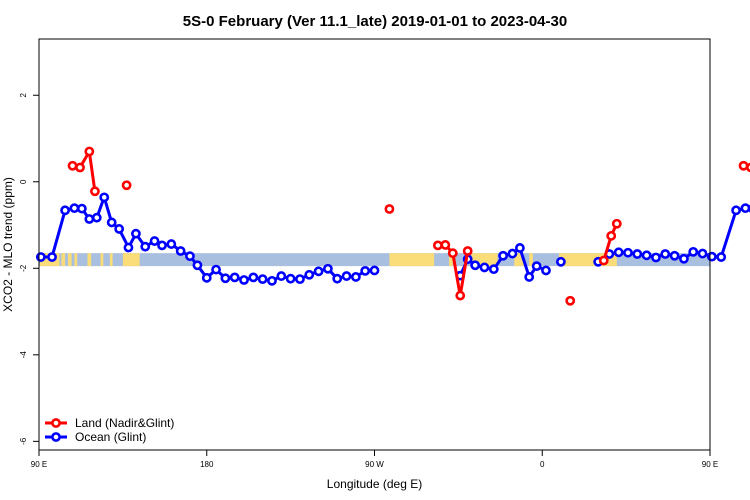 This screenshot has width=750, height=500. What do you see at coordinates (207, 464) in the screenshot?
I see `x-tick-label: 180` at bounding box center [207, 464].